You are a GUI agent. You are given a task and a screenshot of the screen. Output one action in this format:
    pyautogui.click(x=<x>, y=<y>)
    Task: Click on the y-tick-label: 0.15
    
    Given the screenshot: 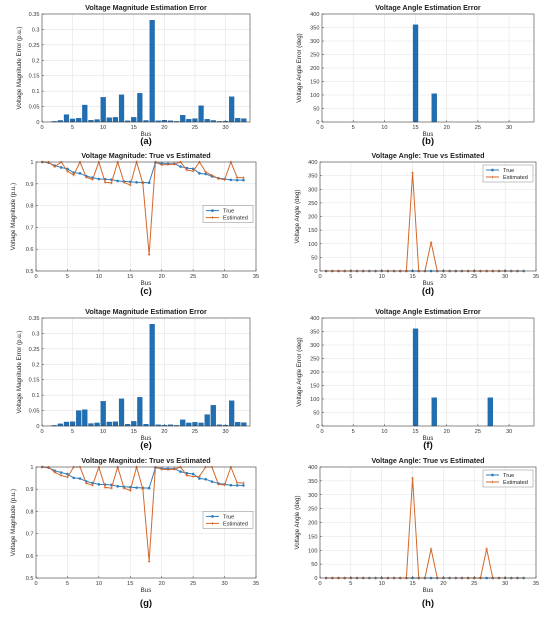 What is the action you would take?
    pyautogui.click(x=34, y=77)
    